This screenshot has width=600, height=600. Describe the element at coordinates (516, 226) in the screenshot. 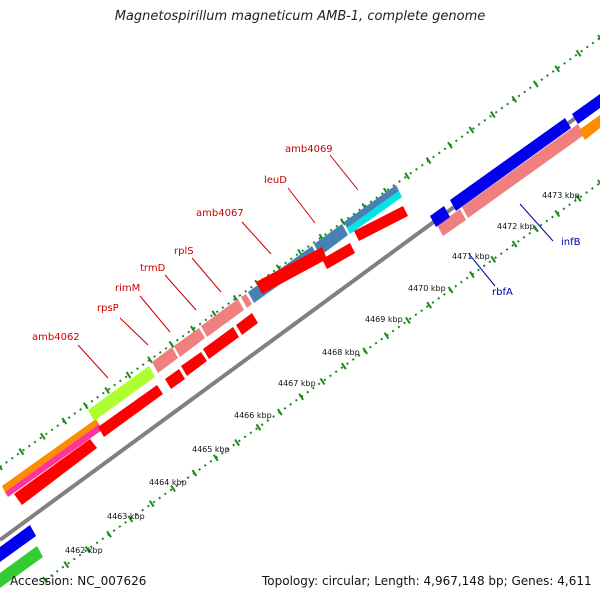

I see `kbp-label: 4472 kbp` at that location.